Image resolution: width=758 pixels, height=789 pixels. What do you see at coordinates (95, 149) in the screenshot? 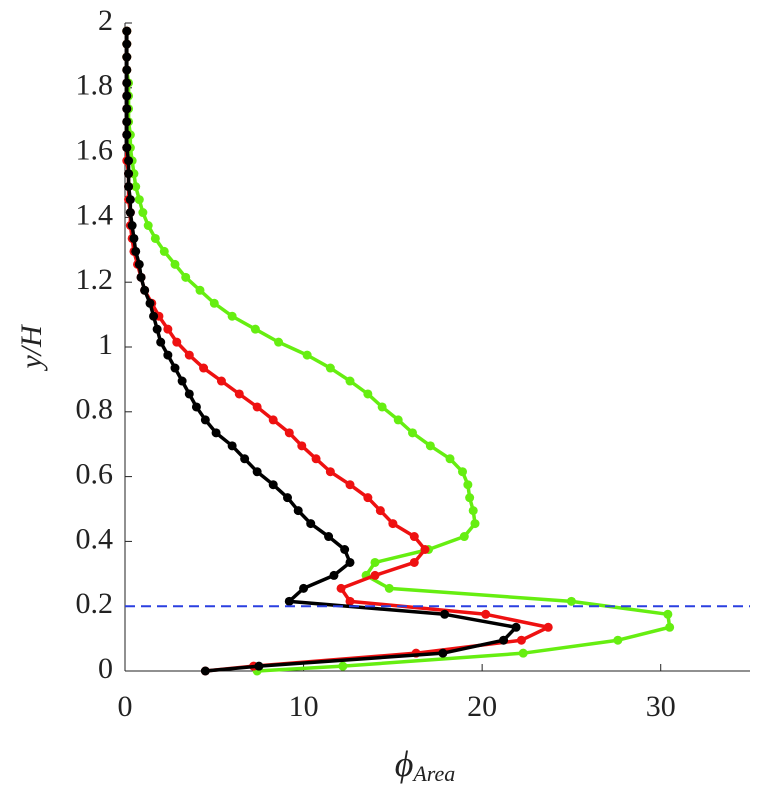
I see `y-tick-label: 1.6` at bounding box center [95, 149].